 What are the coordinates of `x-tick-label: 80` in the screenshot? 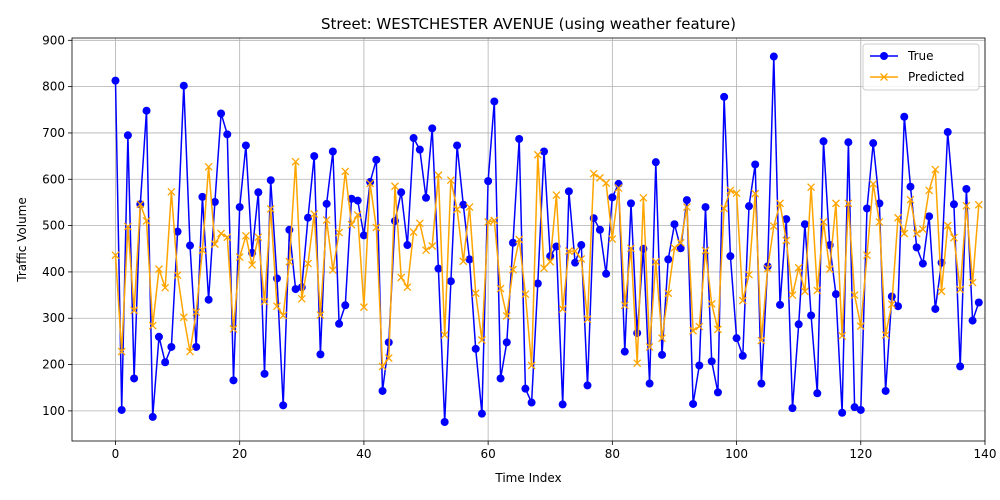 It's located at (612, 454).